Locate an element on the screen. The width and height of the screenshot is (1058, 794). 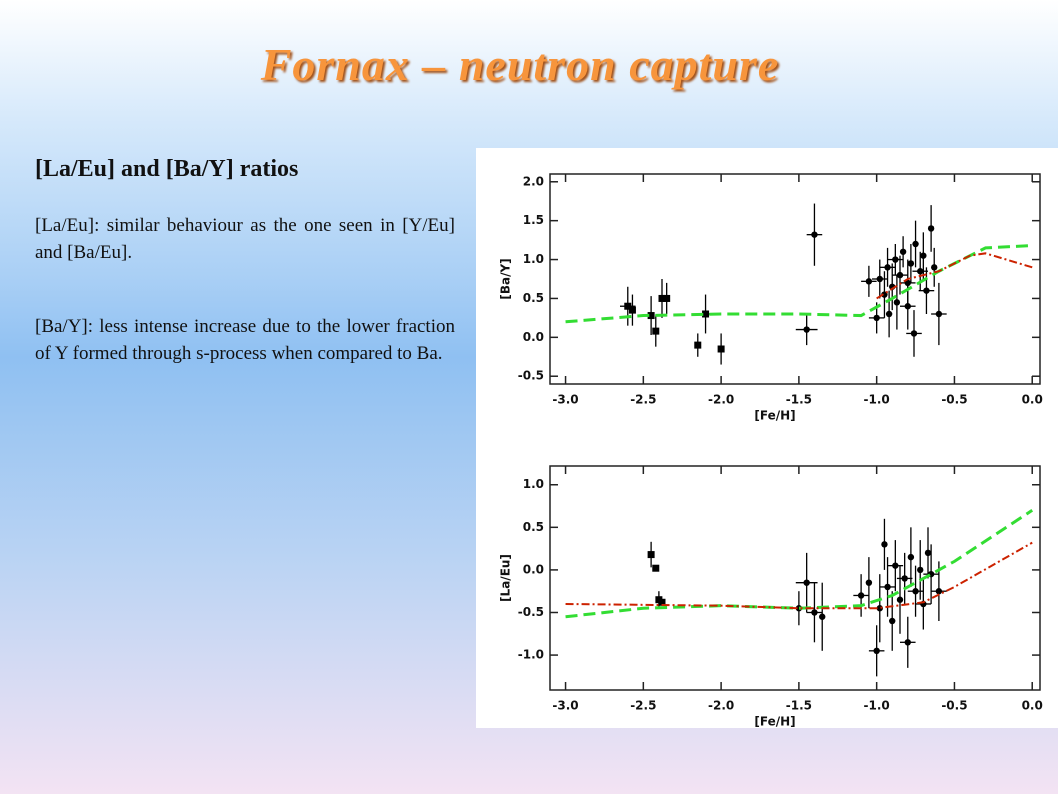
heading: [La/Eu] and [Ba/Y] ratios is located at coordinates (167, 169).